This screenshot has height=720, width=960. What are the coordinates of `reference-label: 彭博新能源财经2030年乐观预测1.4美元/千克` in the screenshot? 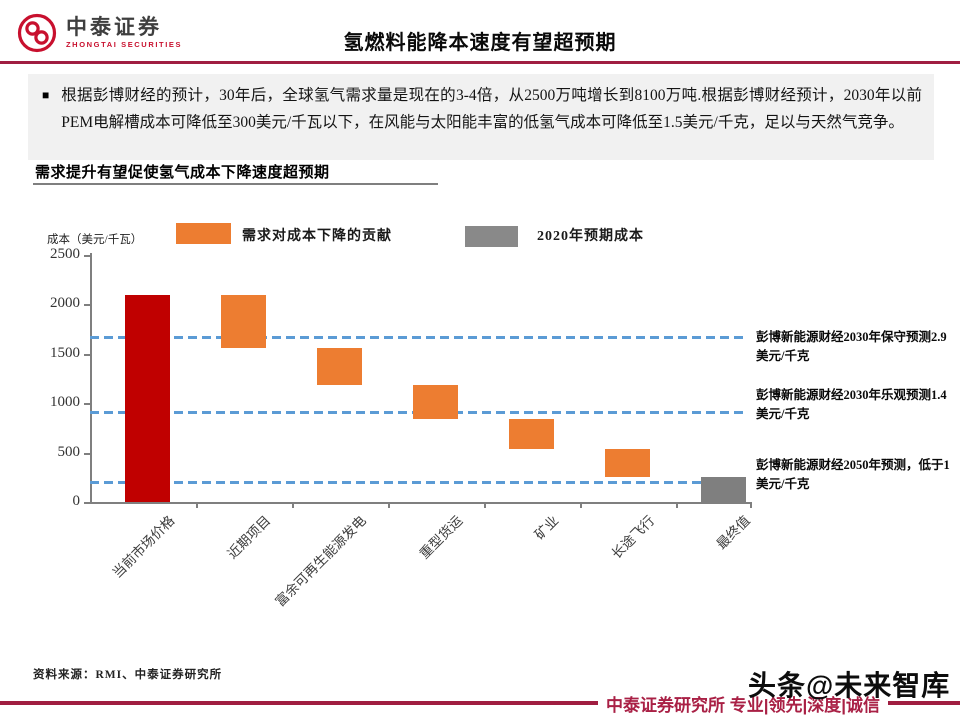 It's located at (851, 404).